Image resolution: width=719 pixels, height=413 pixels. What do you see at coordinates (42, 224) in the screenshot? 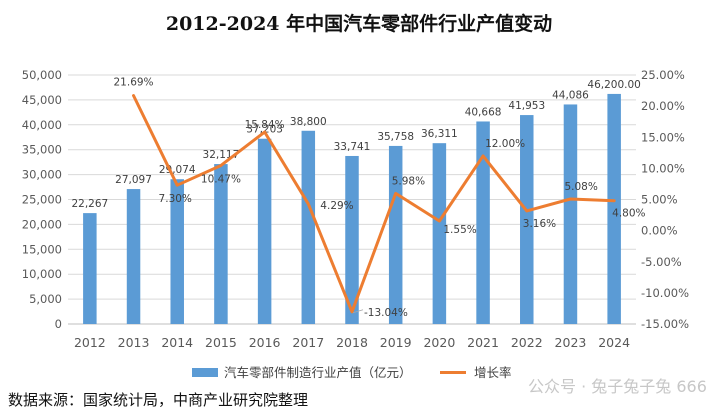
I see `y-left-tick-label: 20,000` at bounding box center [42, 224].